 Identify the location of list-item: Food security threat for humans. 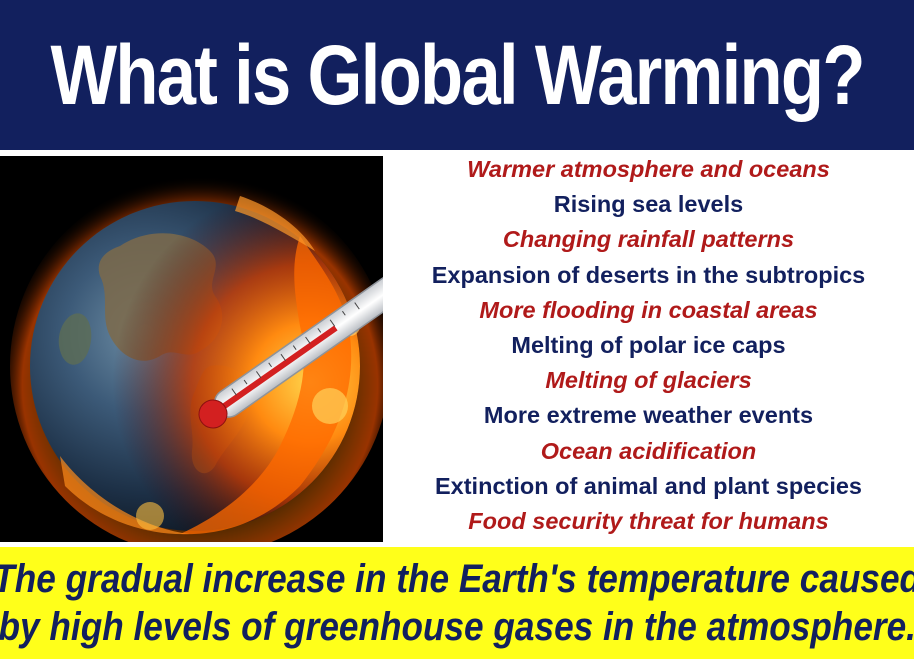
(648, 520).